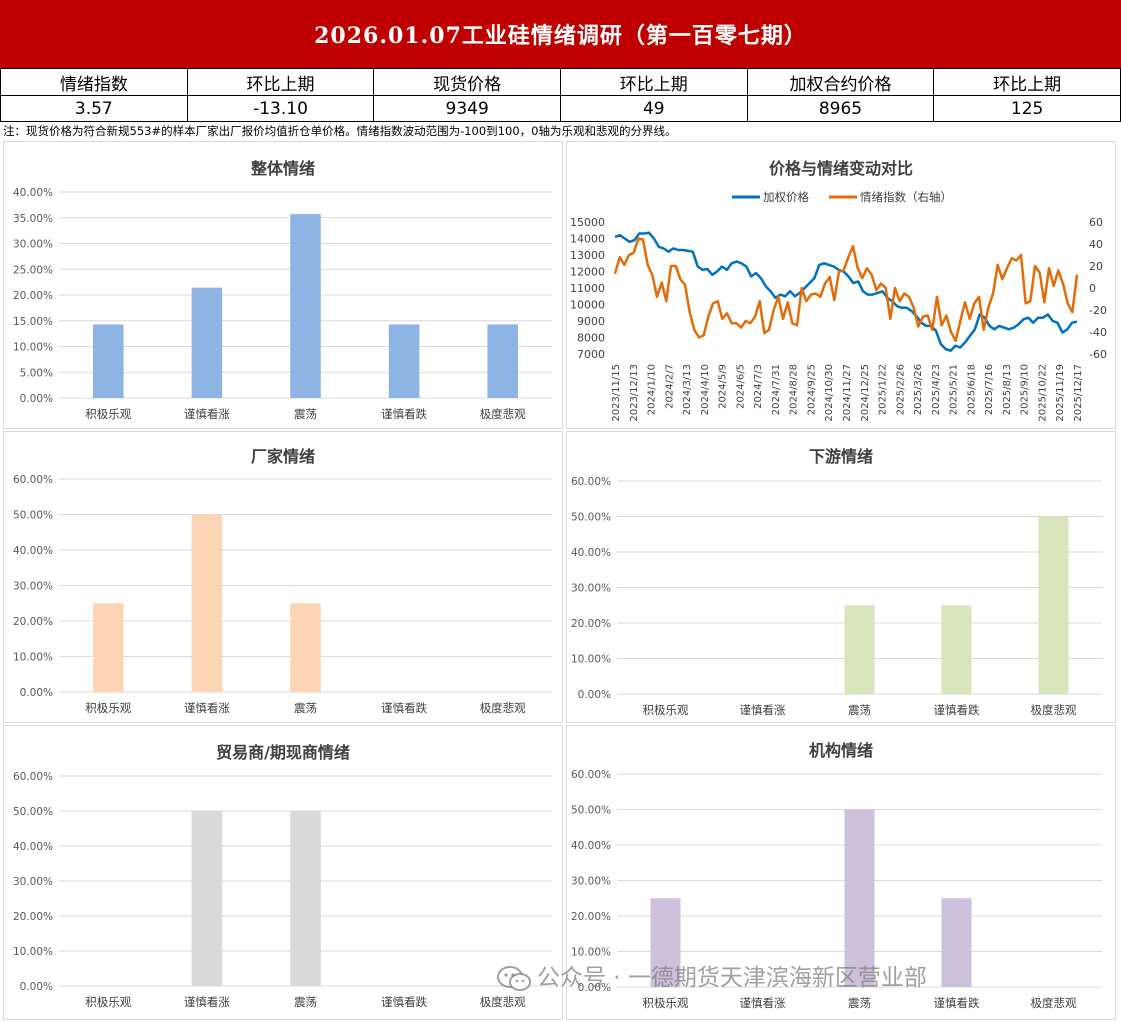 The width and height of the screenshot is (1121, 1022). Describe the element at coordinates (954, 389) in the screenshot. I see `x-tick-label: 2025/5/21` at that location.